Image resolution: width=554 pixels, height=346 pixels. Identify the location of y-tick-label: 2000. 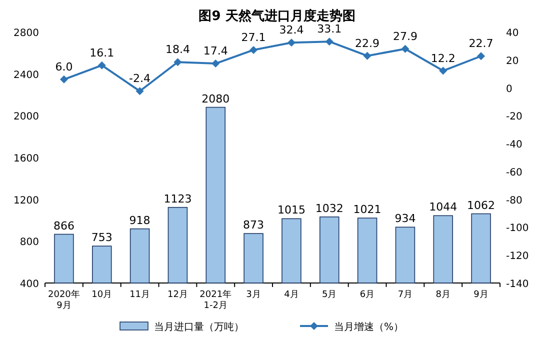
(26, 117).